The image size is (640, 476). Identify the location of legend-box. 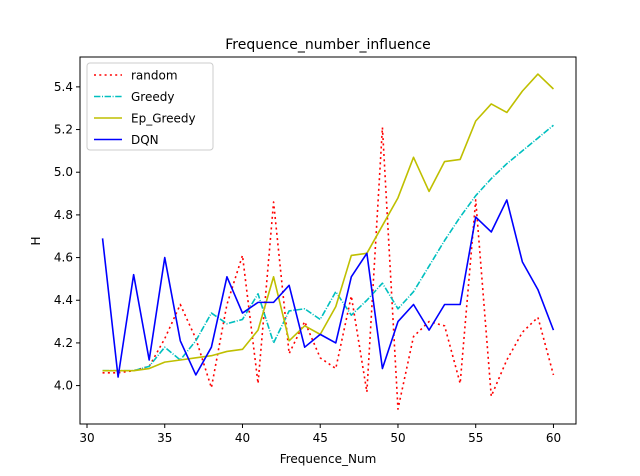
(150, 106).